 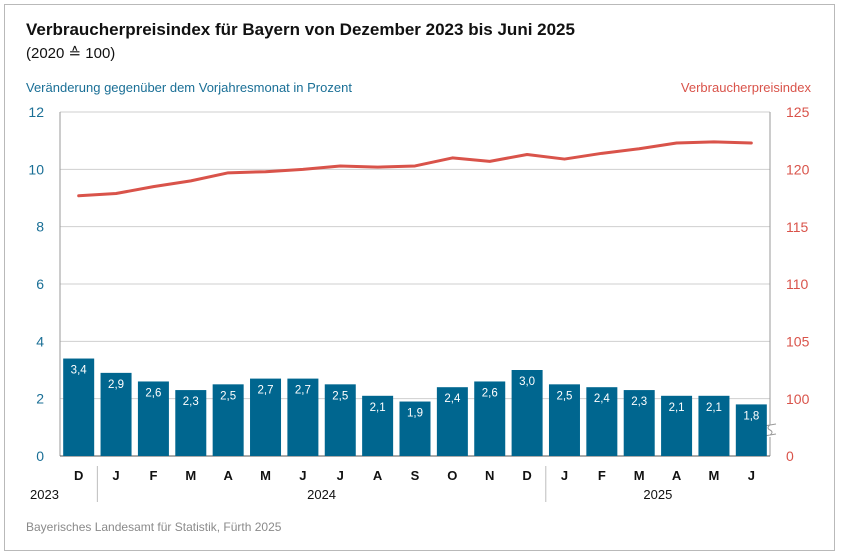 What do you see at coordinates (751, 416) in the screenshot?
I see `bar-value-label: 1,8` at bounding box center [751, 416].